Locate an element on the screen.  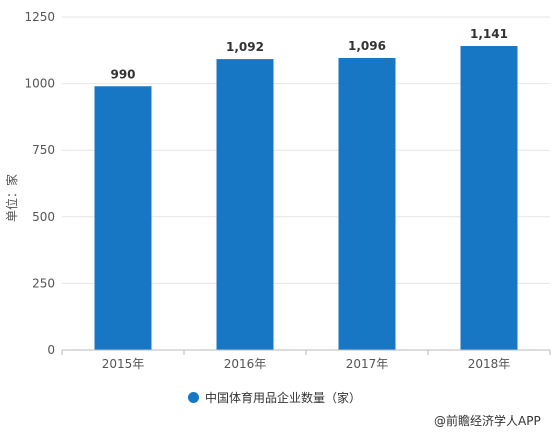
legend-marker is located at coordinates (193, 397).